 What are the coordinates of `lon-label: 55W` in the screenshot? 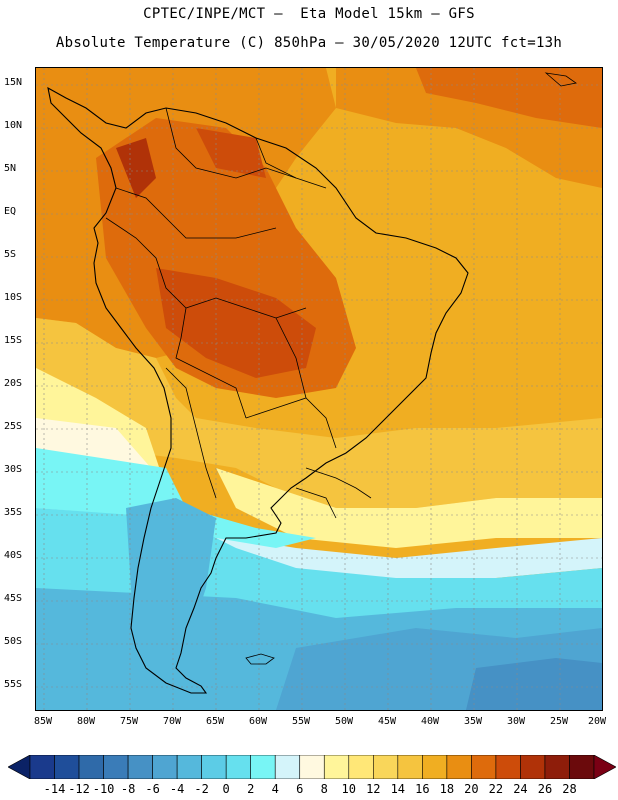 It's located at (301, 721).